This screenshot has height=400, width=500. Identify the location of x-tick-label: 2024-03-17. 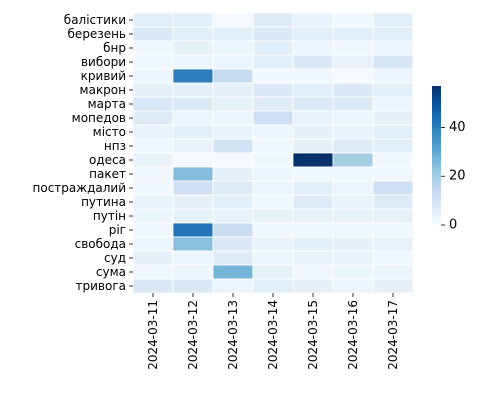
(393, 335).